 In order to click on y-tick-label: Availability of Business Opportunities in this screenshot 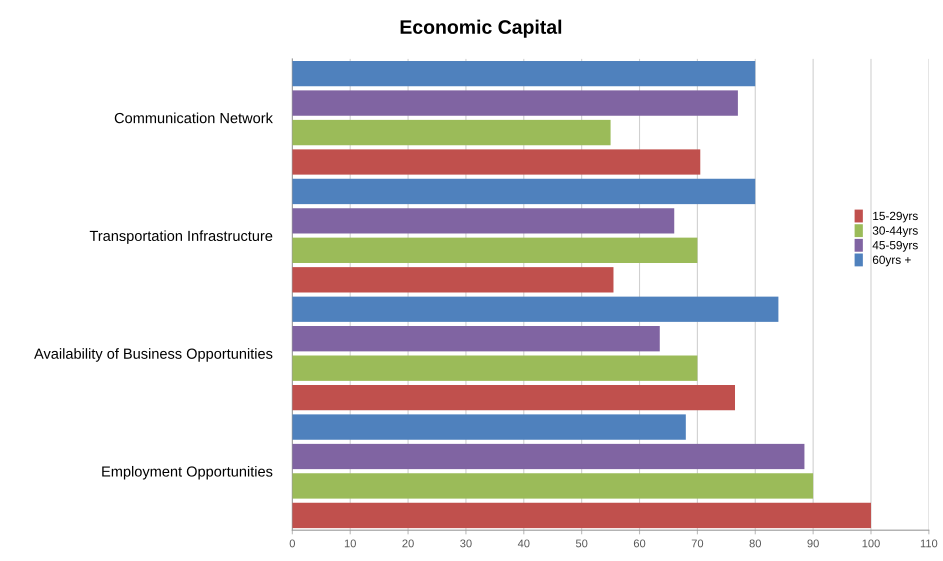, I will do `click(153, 355)`.